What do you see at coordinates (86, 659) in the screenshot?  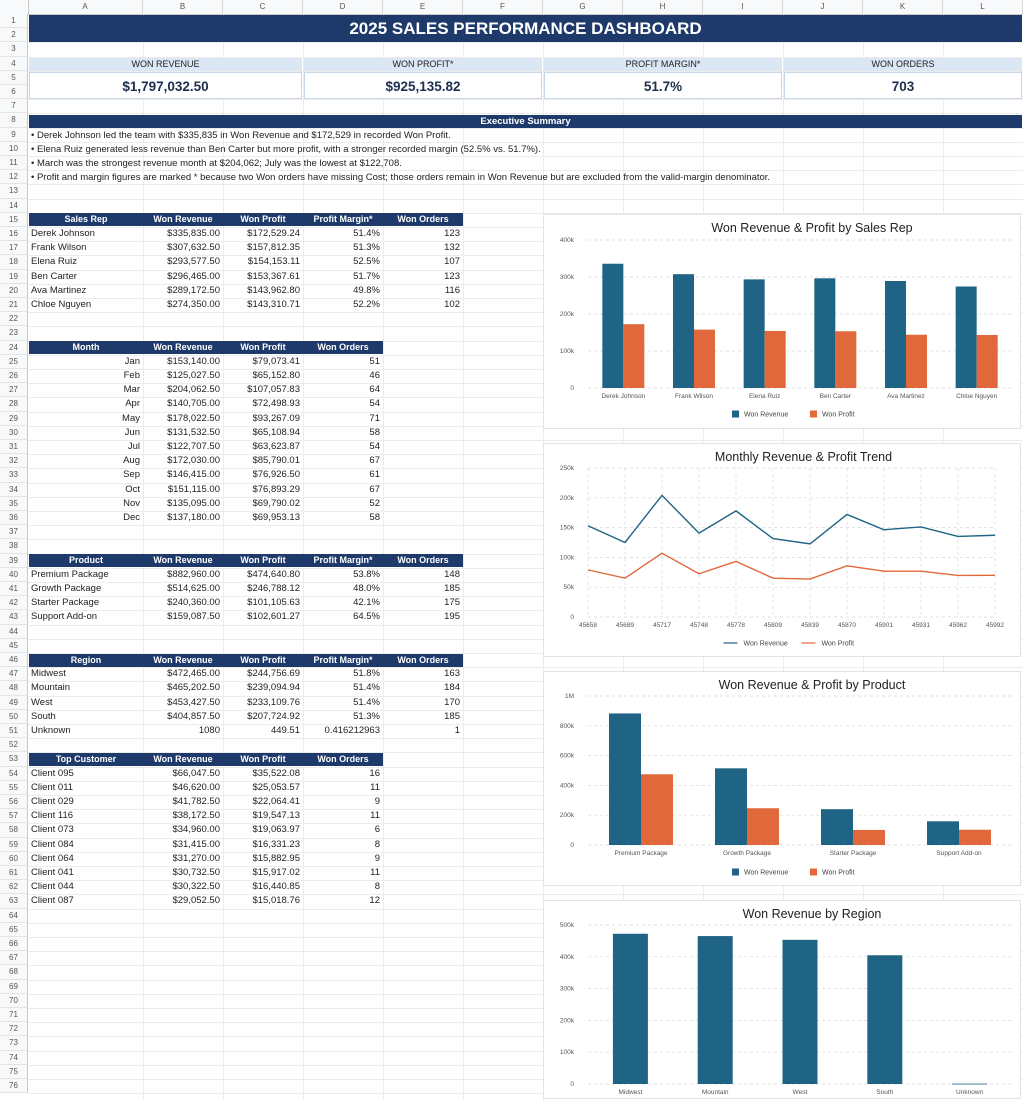 I see `column-heading: Region` at bounding box center [86, 659].